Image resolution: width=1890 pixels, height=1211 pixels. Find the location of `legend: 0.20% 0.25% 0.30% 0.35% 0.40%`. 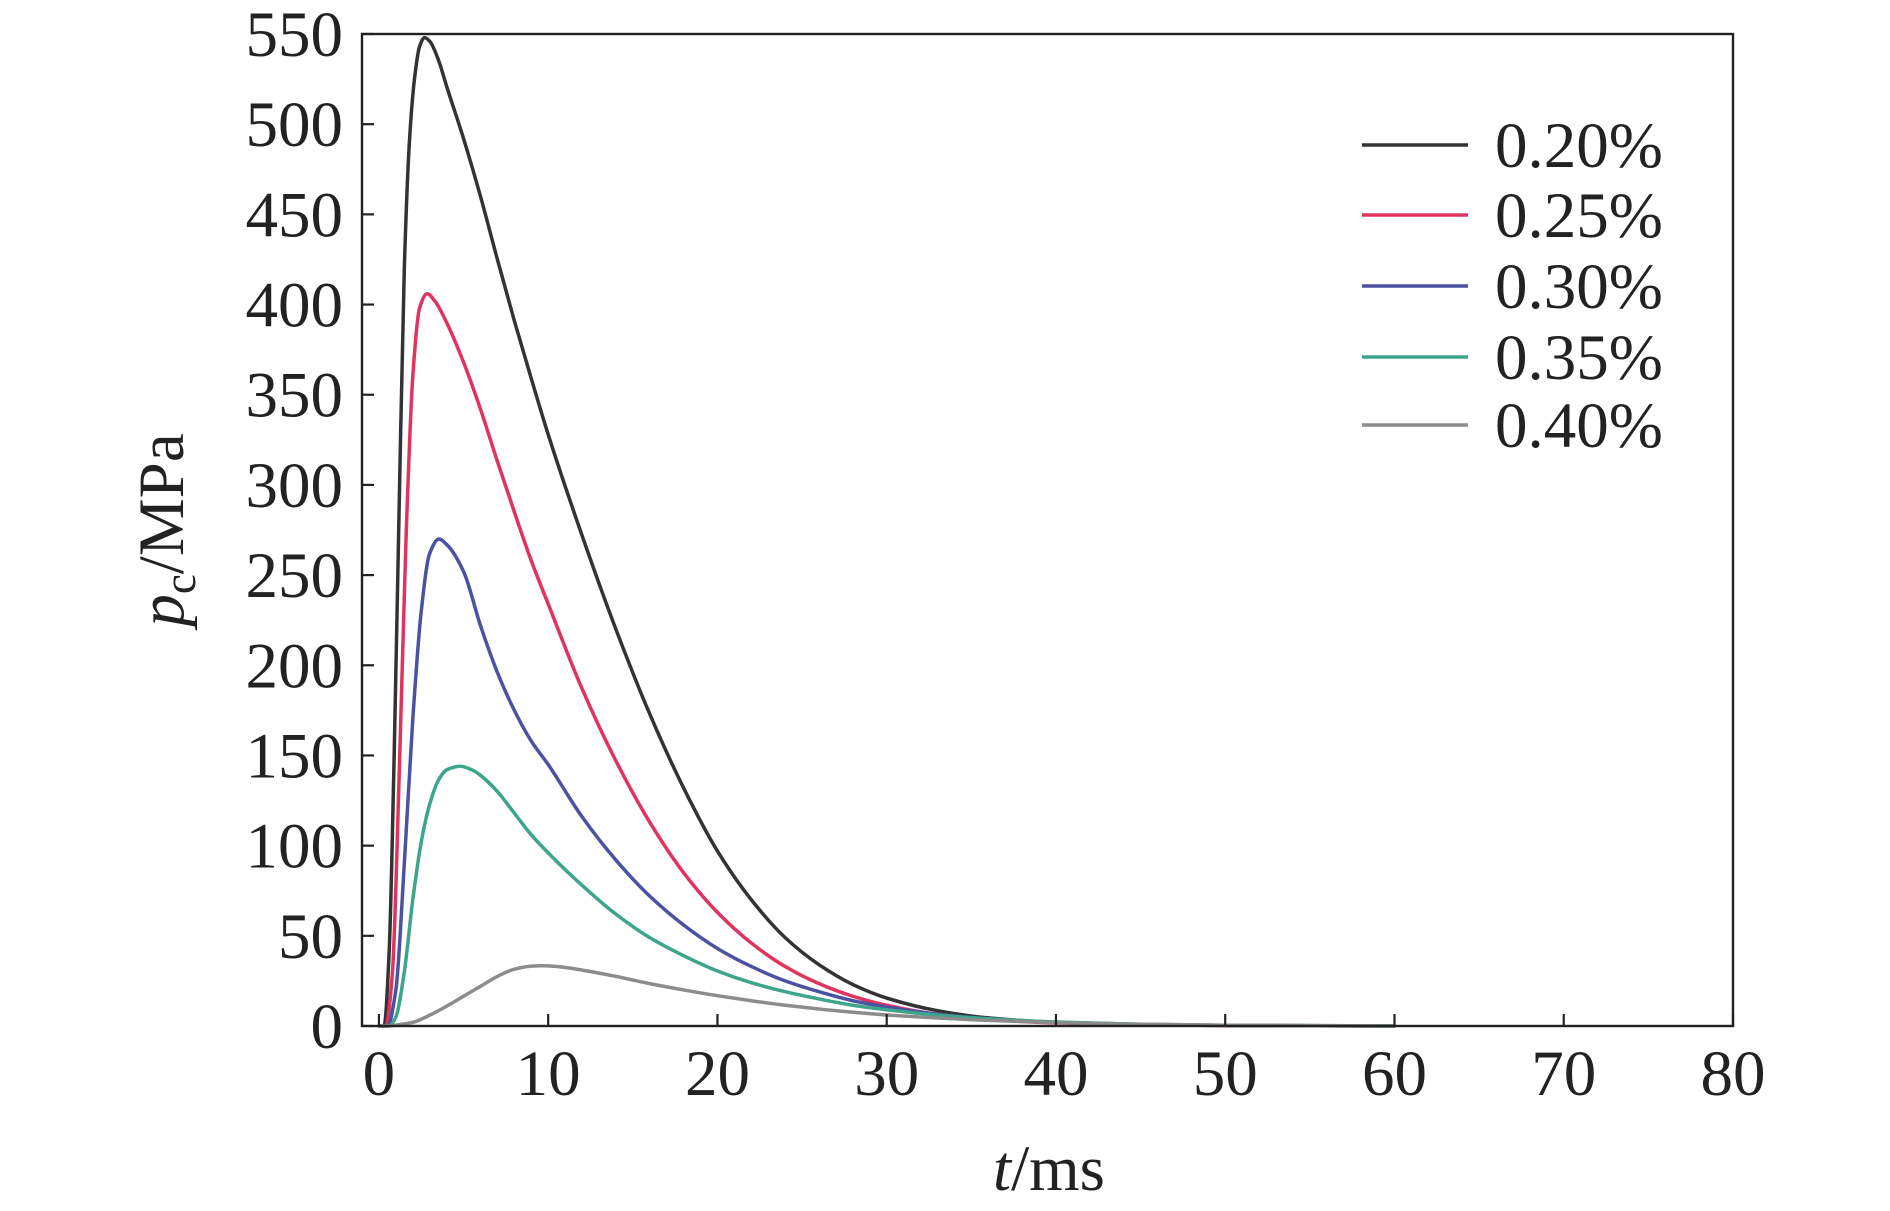

legend: 0.20% 0.25% 0.30% 0.35% 0.40% is located at coordinates (1512, 286).